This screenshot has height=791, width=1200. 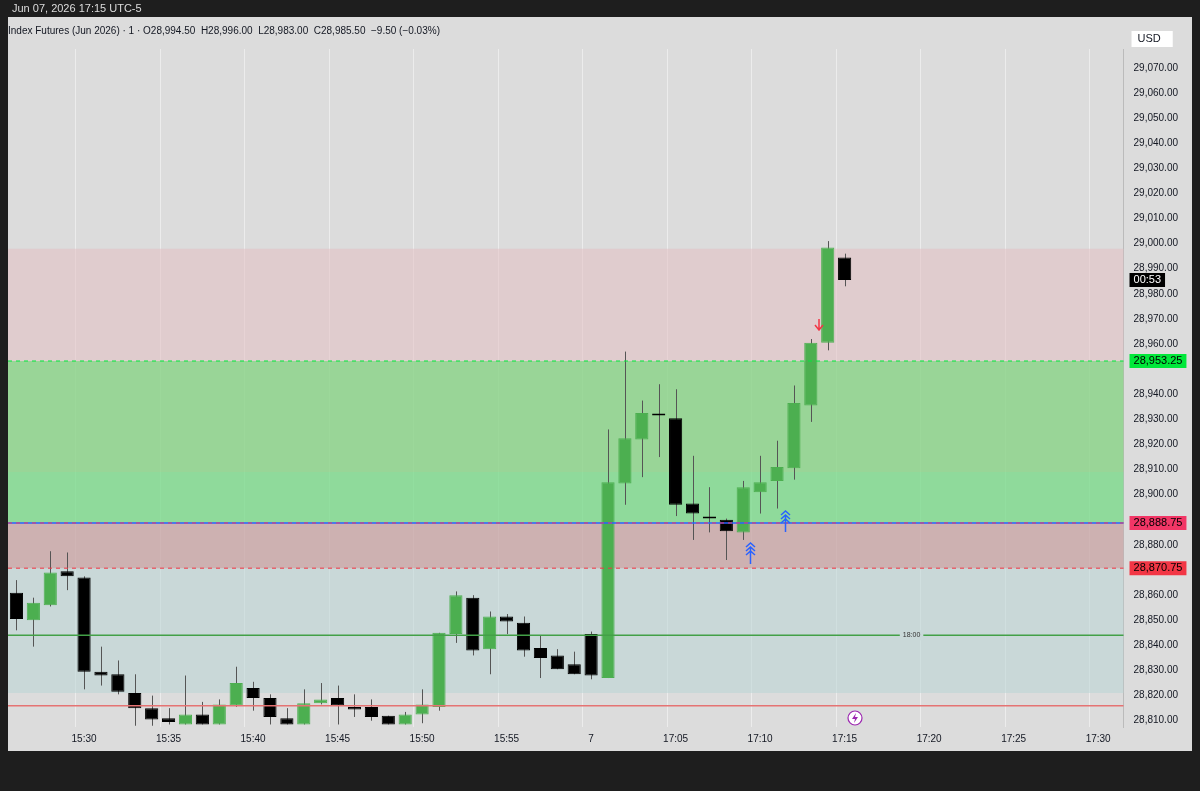 What do you see at coordinates (1156, 494) in the screenshot?
I see `y-tick-label: 28,900.00` at bounding box center [1156, 494].